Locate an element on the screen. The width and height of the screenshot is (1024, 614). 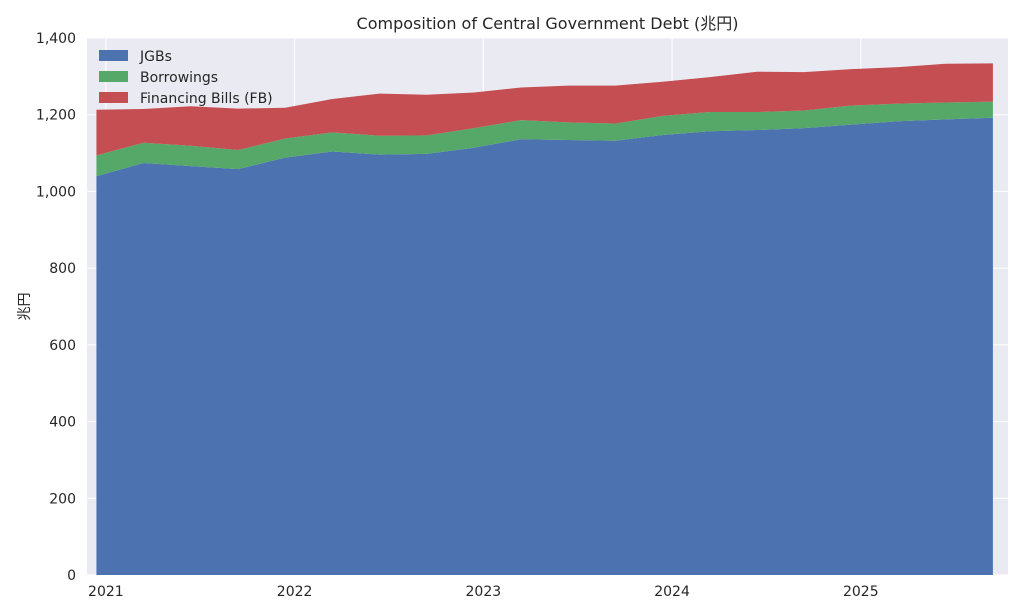
legend: JGBs Borrowings Financing Bills (FB) is located at coordinates (186, 78).